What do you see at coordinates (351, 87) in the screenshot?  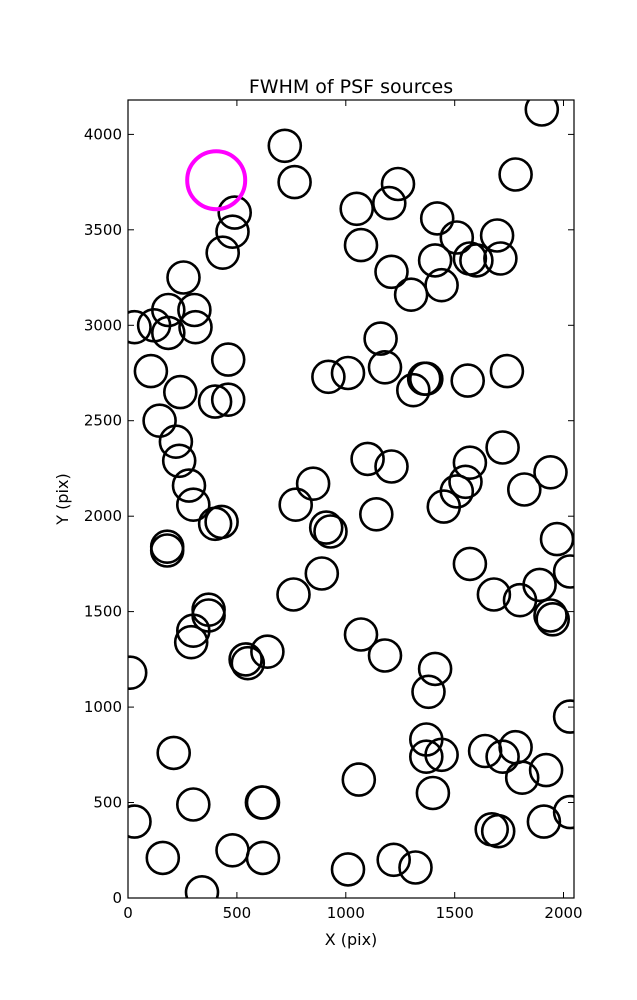 I see `chart-title: FWHM of PSF sources` at bounding box center [351, 87].